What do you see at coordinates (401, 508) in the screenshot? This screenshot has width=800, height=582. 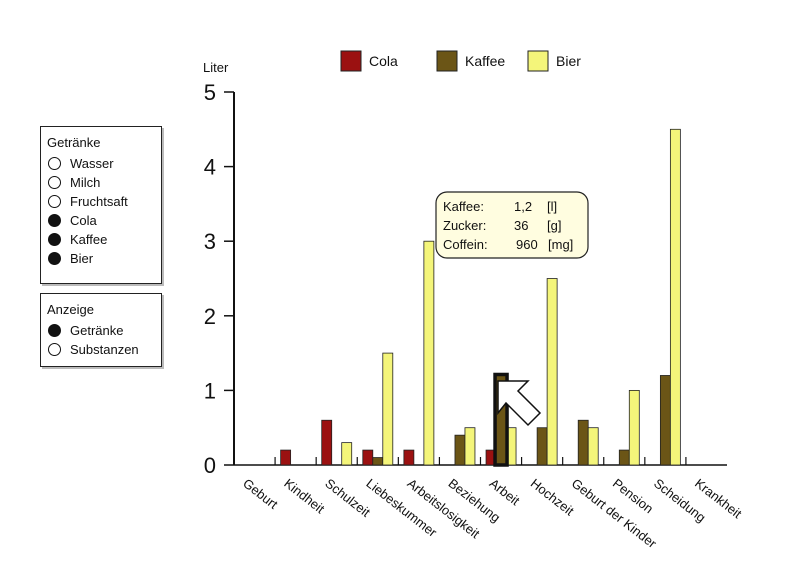 I see `x-tick-label: Liebeskummer` at bounding box center [401, 508].